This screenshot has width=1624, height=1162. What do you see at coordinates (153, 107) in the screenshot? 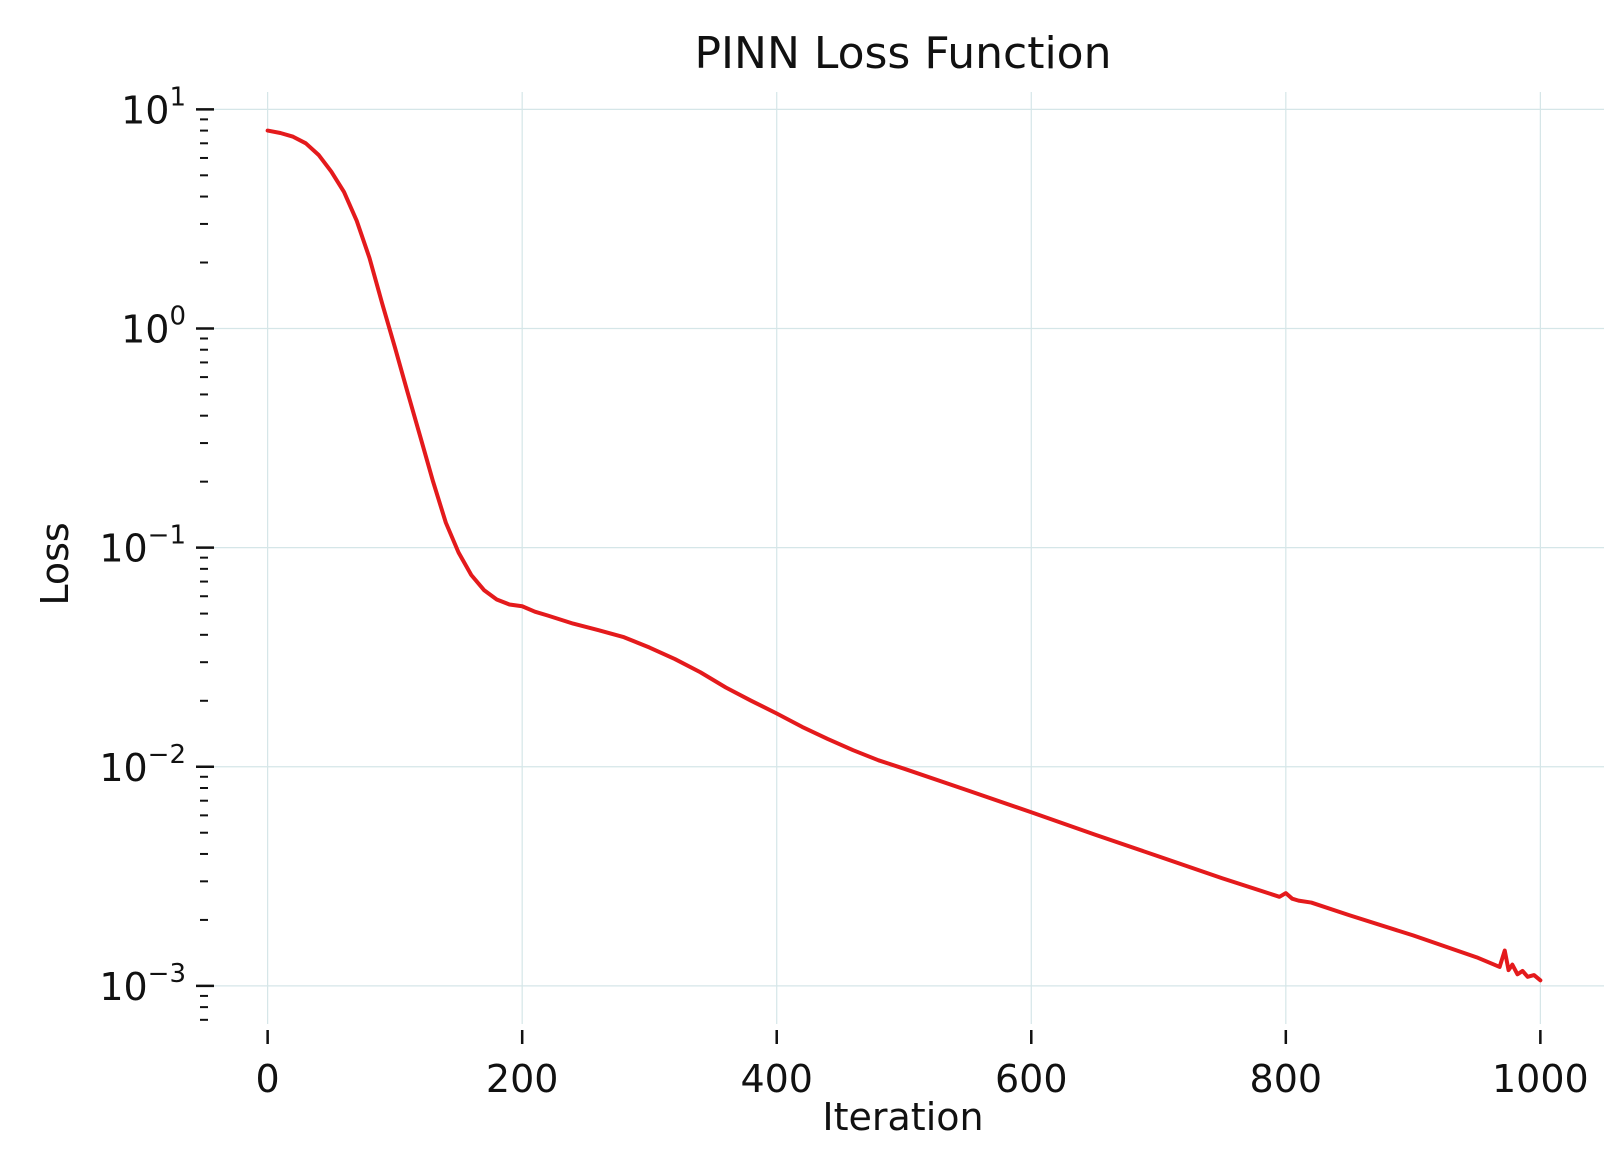
I see `y-tick-label: 10¹` at bounding box center [153, 107].